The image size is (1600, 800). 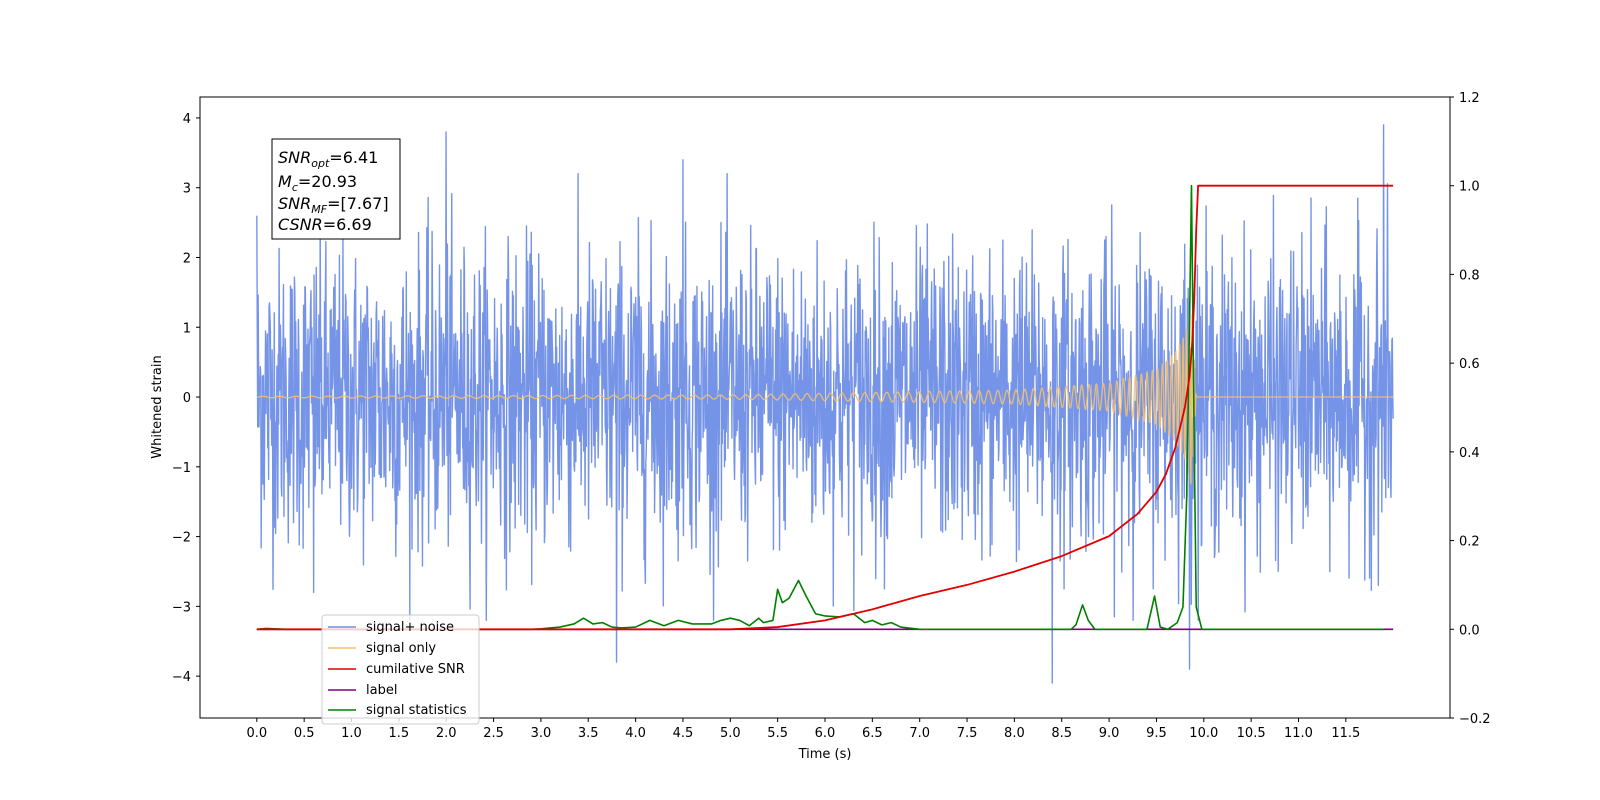 What do you see at coordinates (493, 733) in the screenshot?
I see `x-tick-label: 2.5` at bounding box center [493, 733].